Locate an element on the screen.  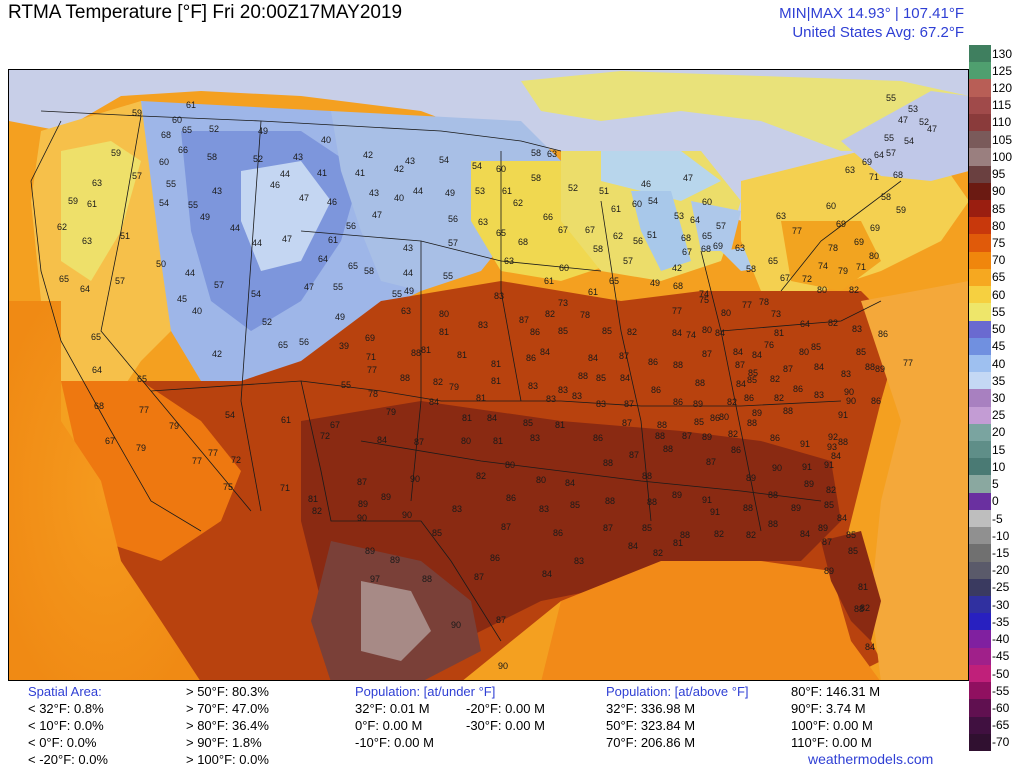
station-value: 56 is located at coordinates (351, 226).